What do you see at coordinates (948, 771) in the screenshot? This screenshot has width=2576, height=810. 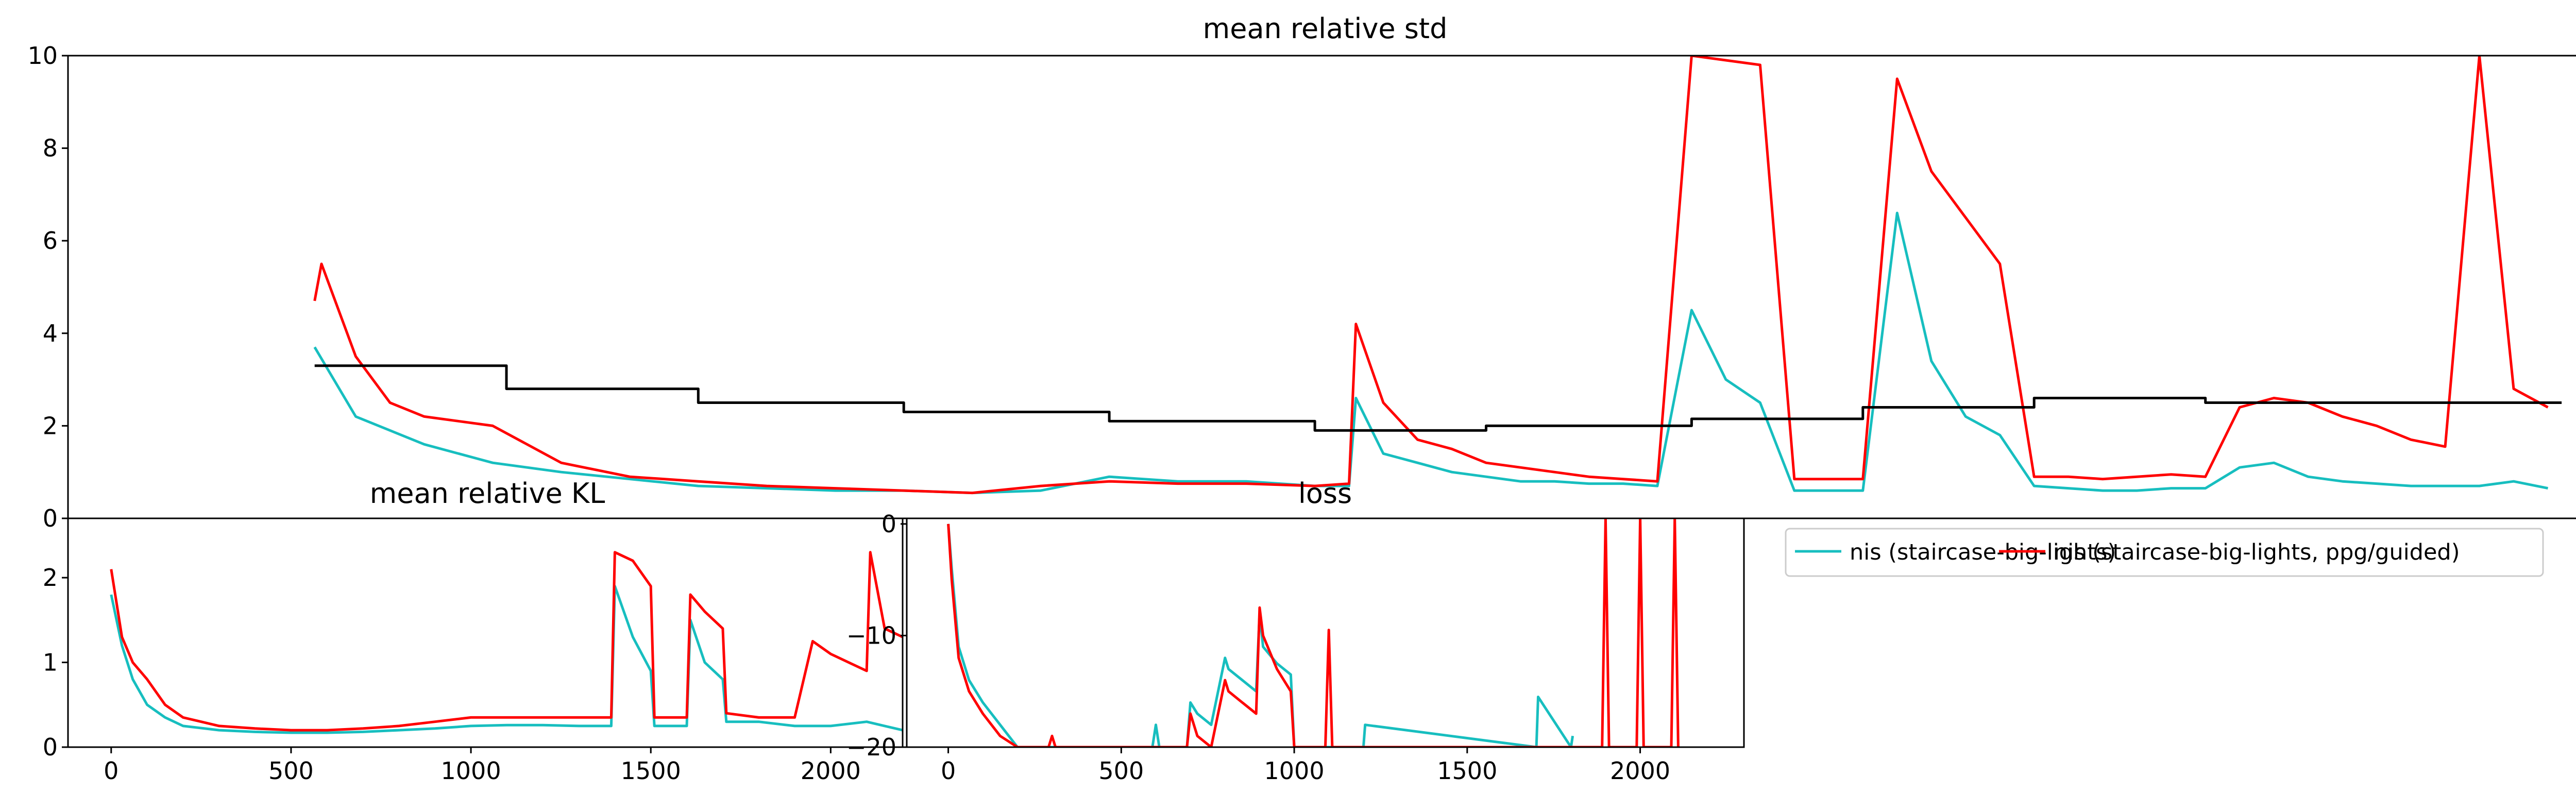 I see `x-tick-label-loss: 0` at bounding box center [948, 771].